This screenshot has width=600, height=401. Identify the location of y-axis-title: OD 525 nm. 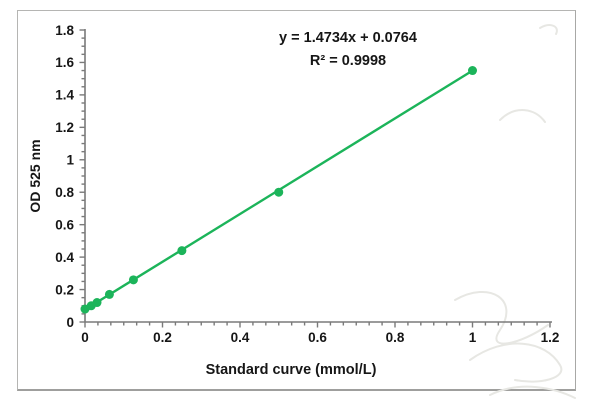
(35, 175).